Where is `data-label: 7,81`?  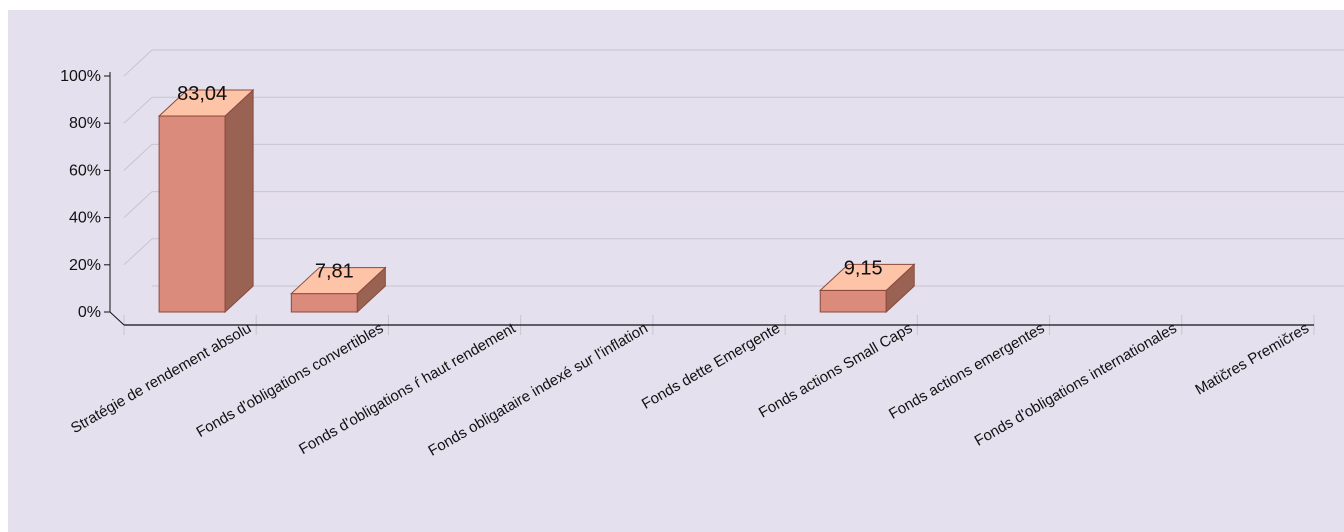 data-label: 7,81 is located at coordinates (334, 272).